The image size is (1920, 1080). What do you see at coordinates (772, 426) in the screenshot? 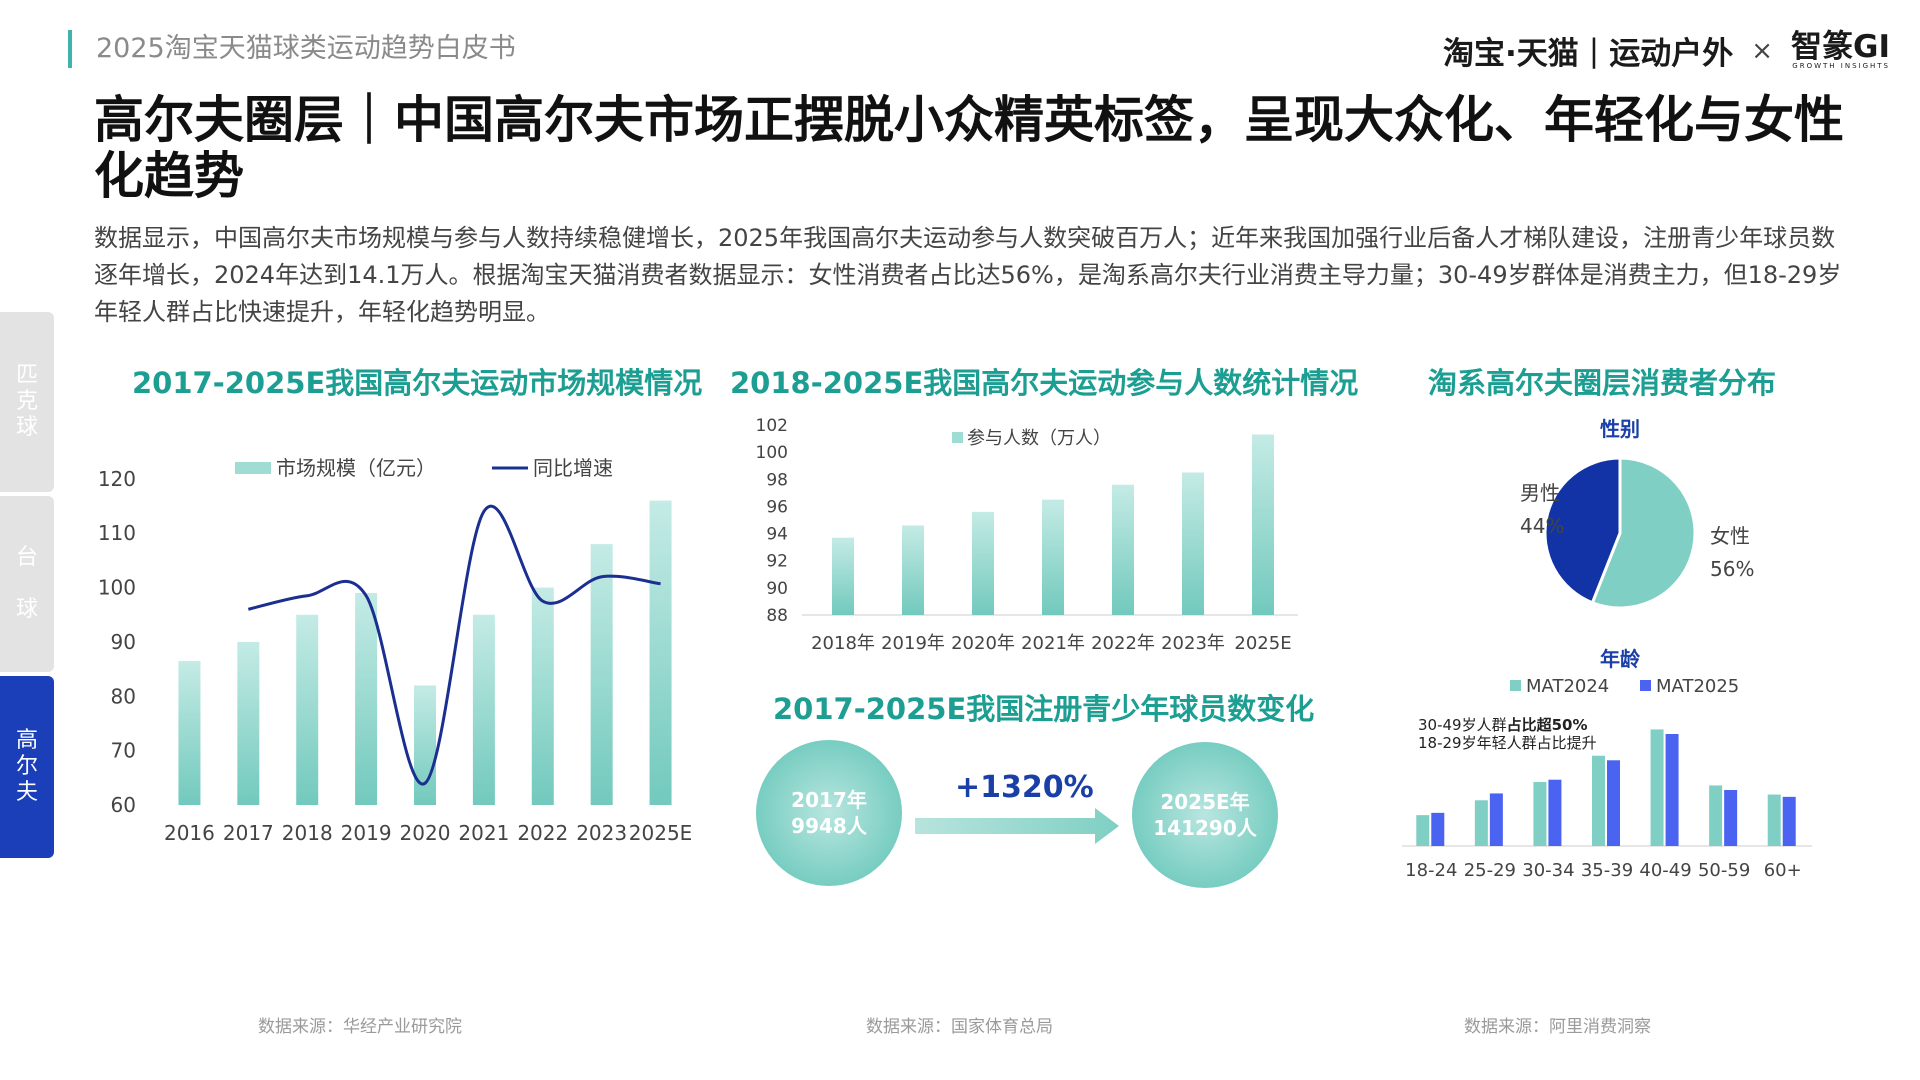
I see `y-tick-label: 102` at bounding box center [772, 426].